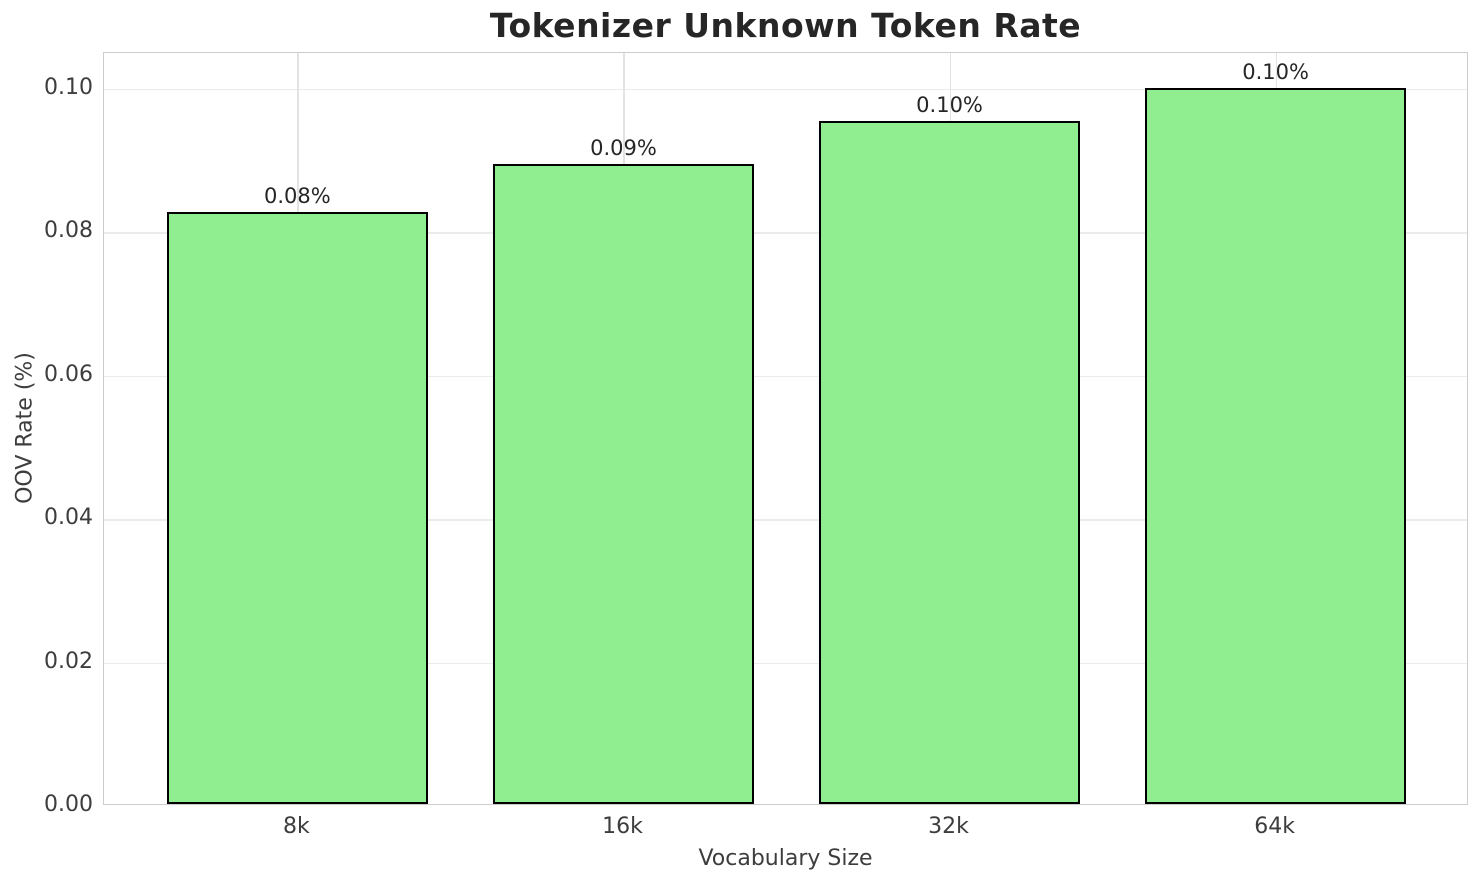 The width and height of the screenshot is (1484, 885). I want to click on y-tick-label: 0.04, so click(68, 518).